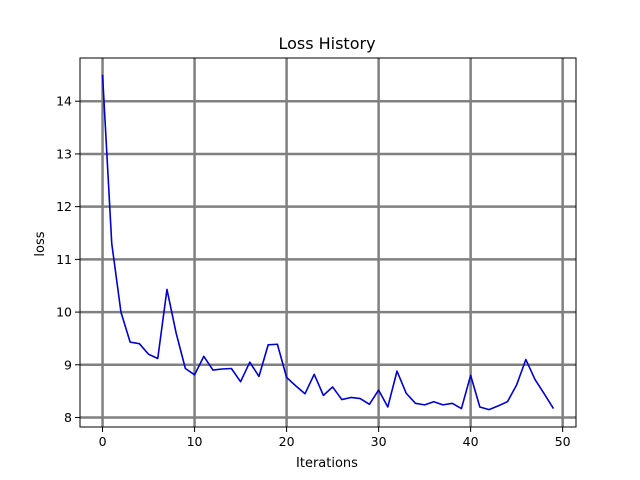 The height and width of the screenshot is (480, 640). I want to click on y-tick-label: 10, so click(64, 312).